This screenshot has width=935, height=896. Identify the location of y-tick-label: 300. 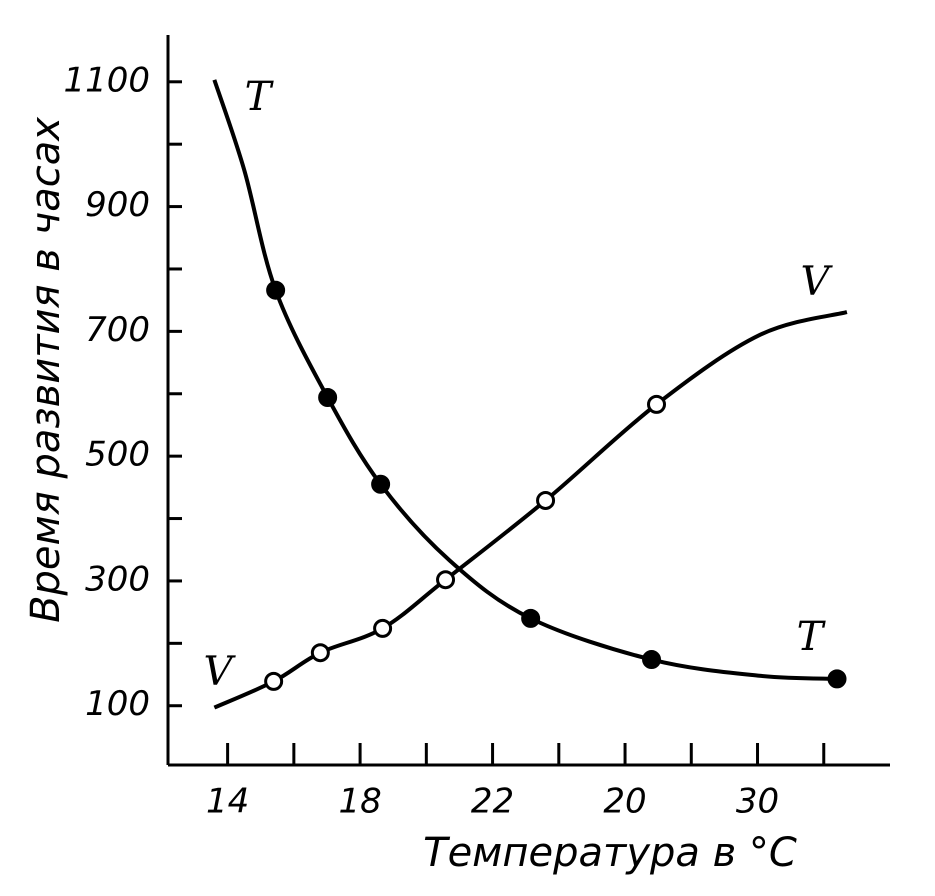
(117, 579).